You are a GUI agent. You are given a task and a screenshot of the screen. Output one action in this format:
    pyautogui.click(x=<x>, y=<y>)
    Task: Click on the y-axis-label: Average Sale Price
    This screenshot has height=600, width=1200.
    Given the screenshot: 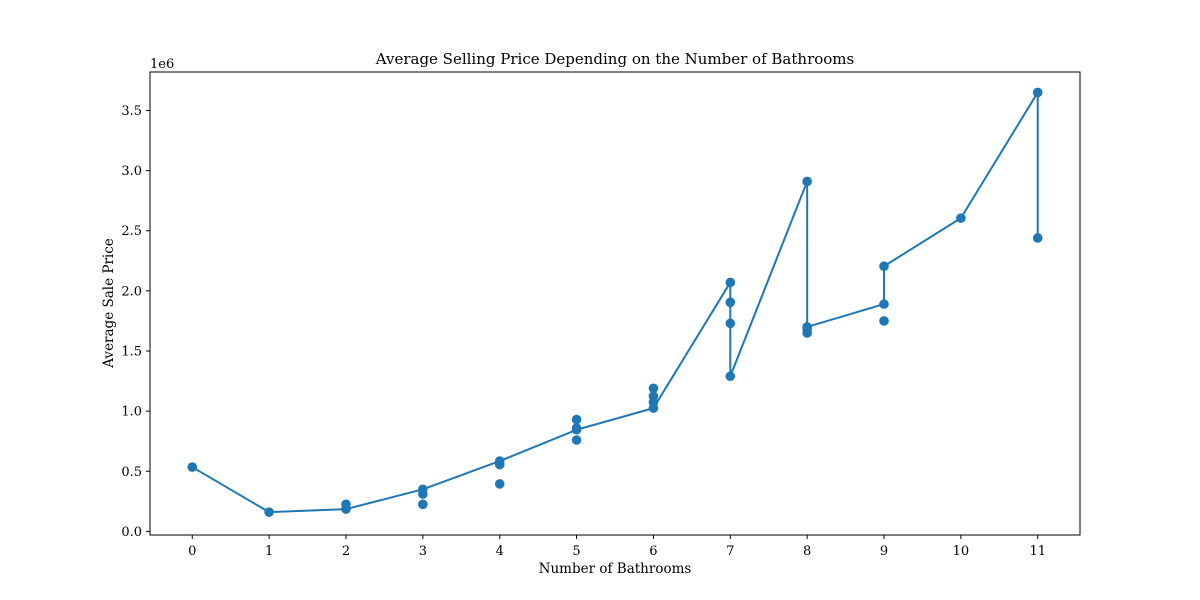 What is the action you would take?
    pyautogui.click(x=109, y=303)
    